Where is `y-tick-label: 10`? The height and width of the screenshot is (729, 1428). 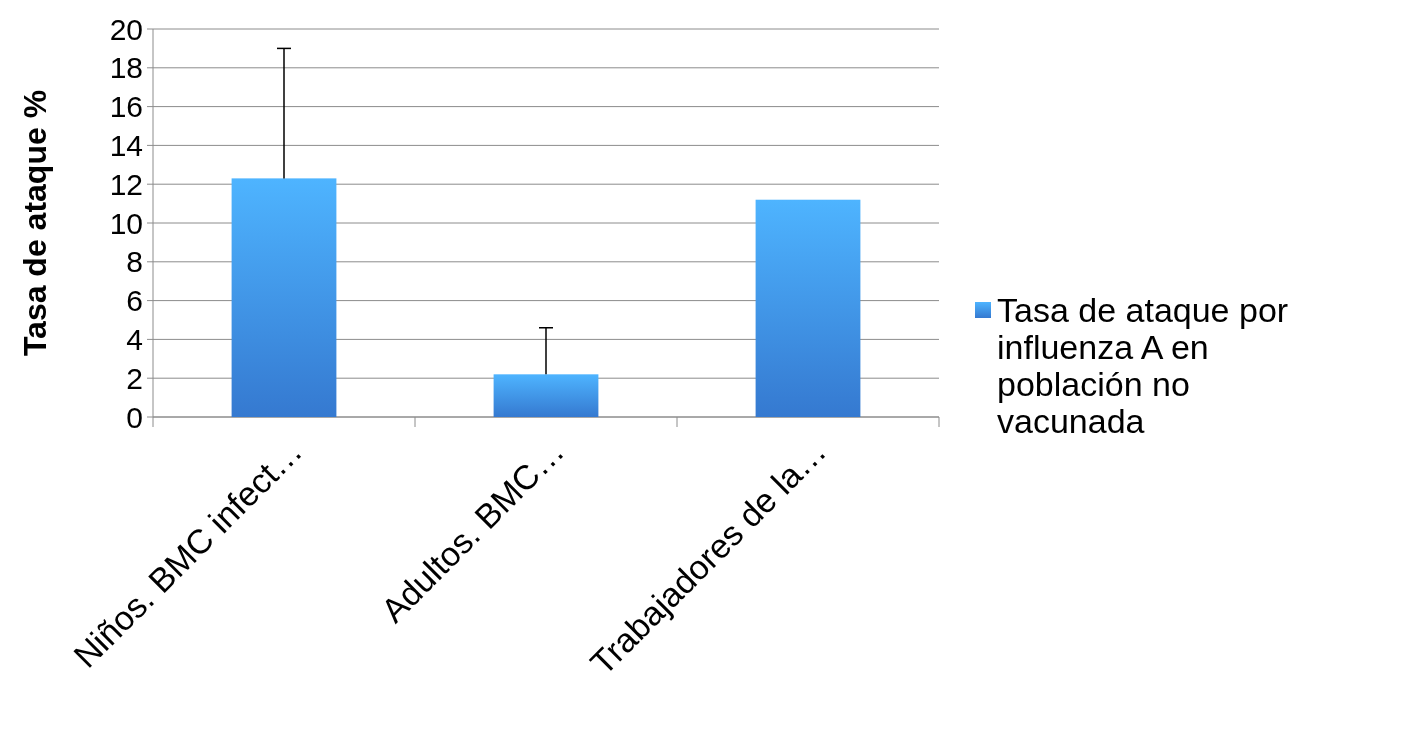
y-tick-label: 10 is located at coordinates (126, 223).